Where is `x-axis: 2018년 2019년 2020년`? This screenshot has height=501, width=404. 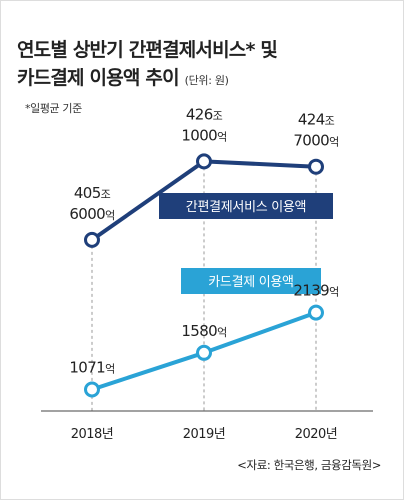
x-axis: 2018년 2019년 2020년 is located at coordinates (207, 426).